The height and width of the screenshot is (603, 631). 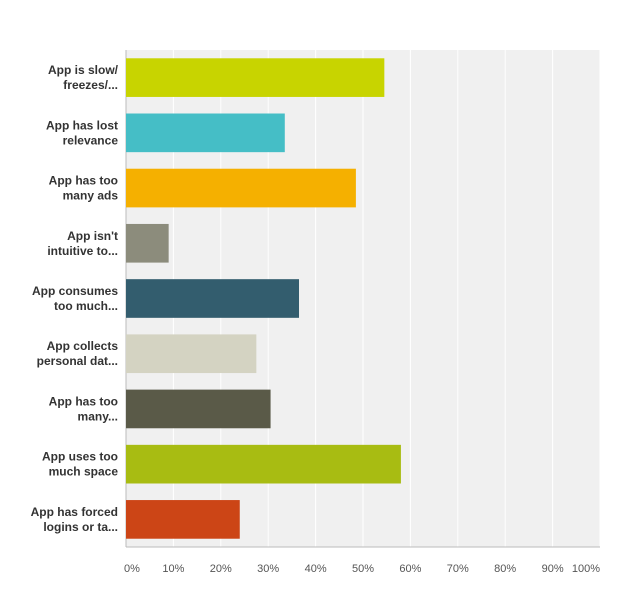 I want to click on x-tick-labels: 0% 10% 20% 30% 40% 50% 60% 70% 80% 90% 100%, so click(x=362, y=569).